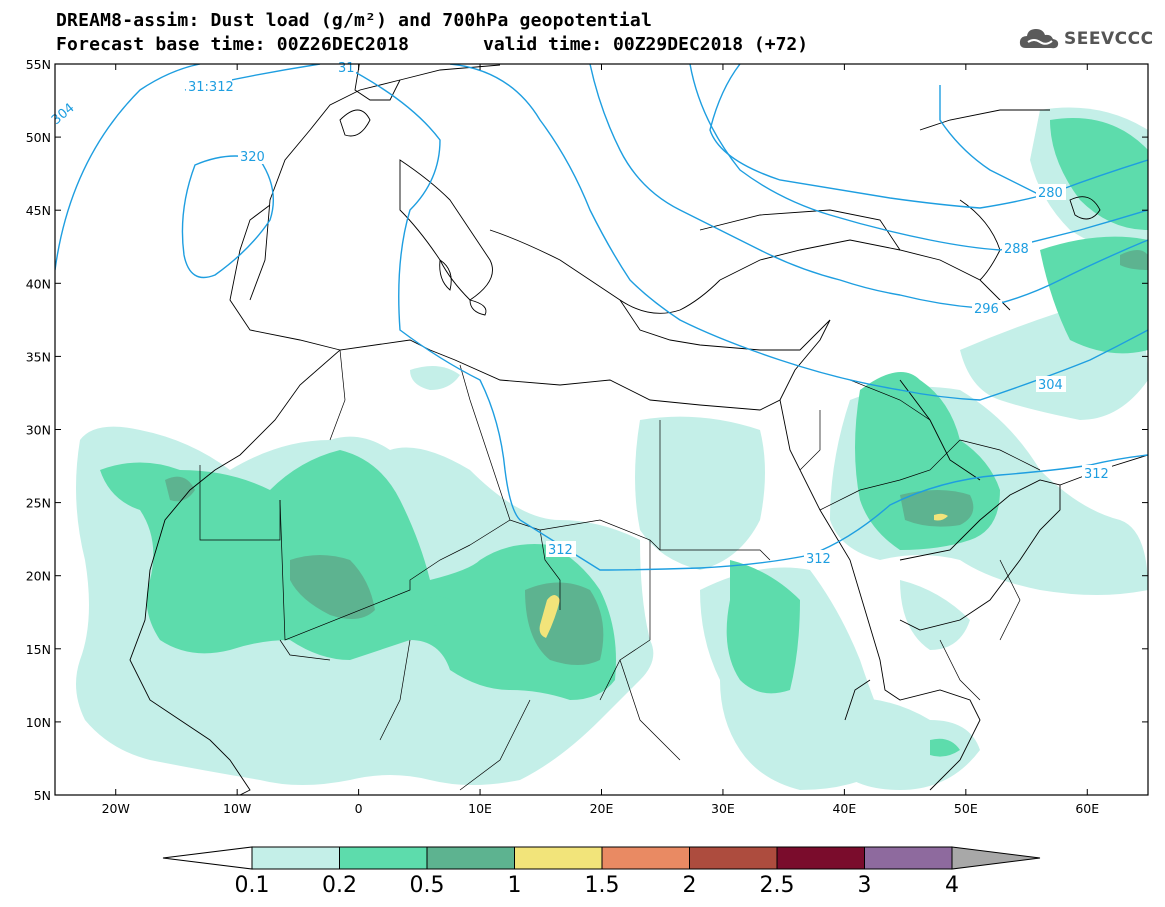 The width and height of the screenshot is (1165, 907). What do you see at coordinates (865, 885) in the screenshot?
I see `colorbar-label: 3` at bounding box center [865, 885].